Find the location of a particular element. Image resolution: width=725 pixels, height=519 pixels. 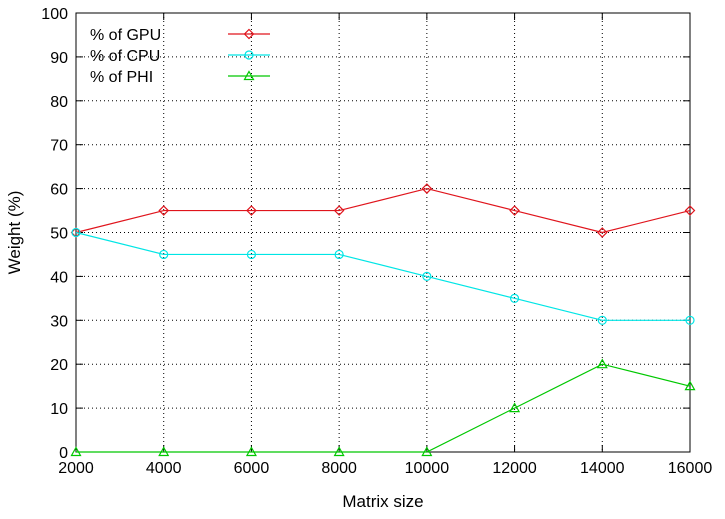

y-tick-label: 30 is located at coordinates (59, 321).